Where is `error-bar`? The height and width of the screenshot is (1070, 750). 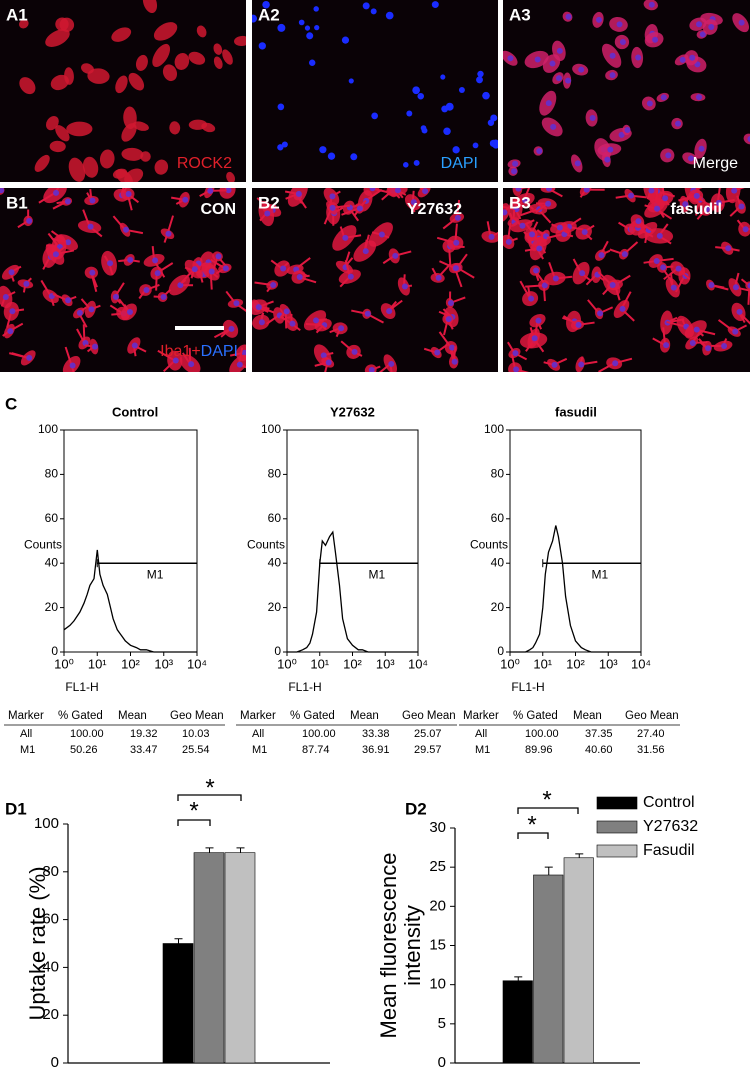 error-bar is located at coordinates (579, 855).